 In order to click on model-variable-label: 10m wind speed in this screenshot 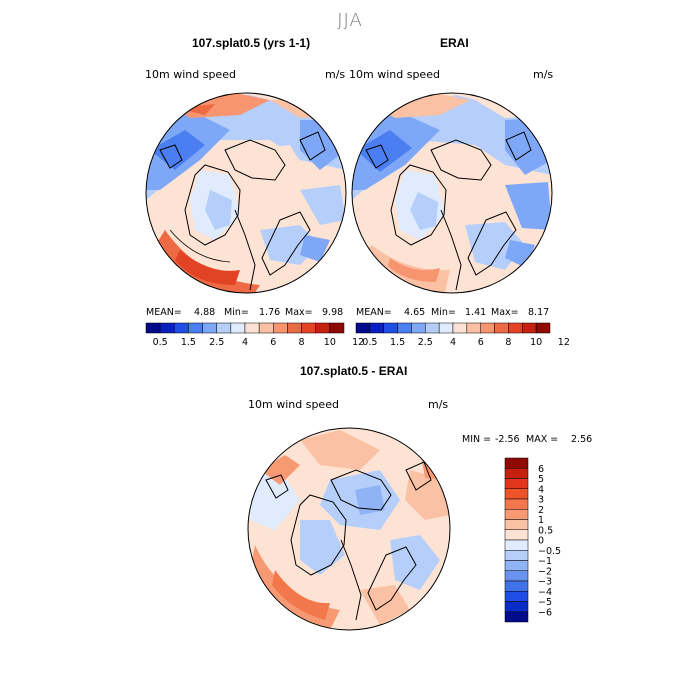, I will do `click(190, 74)`.